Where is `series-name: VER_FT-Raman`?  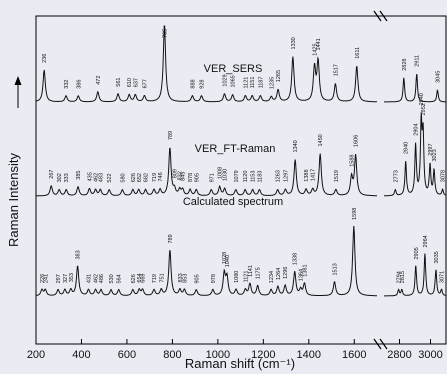
series-name: VER_FT-Raman is located at coordinates (235, 149).